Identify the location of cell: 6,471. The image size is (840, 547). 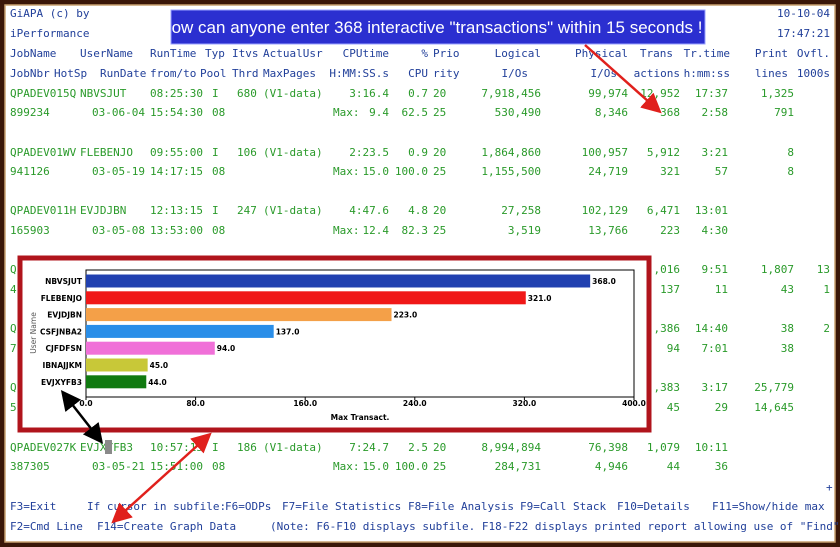
(663, 210).